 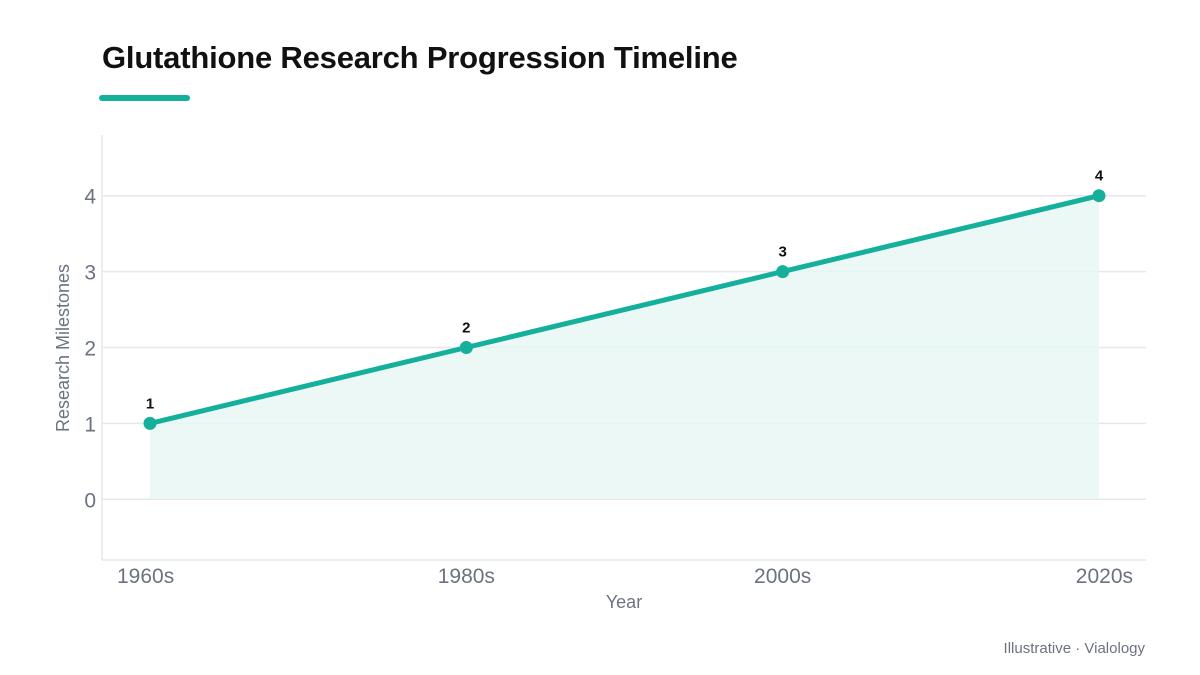 I want to click on x-tick-labels: 1960s 1980s 2000s 2020s, so click(x=625, y=576).